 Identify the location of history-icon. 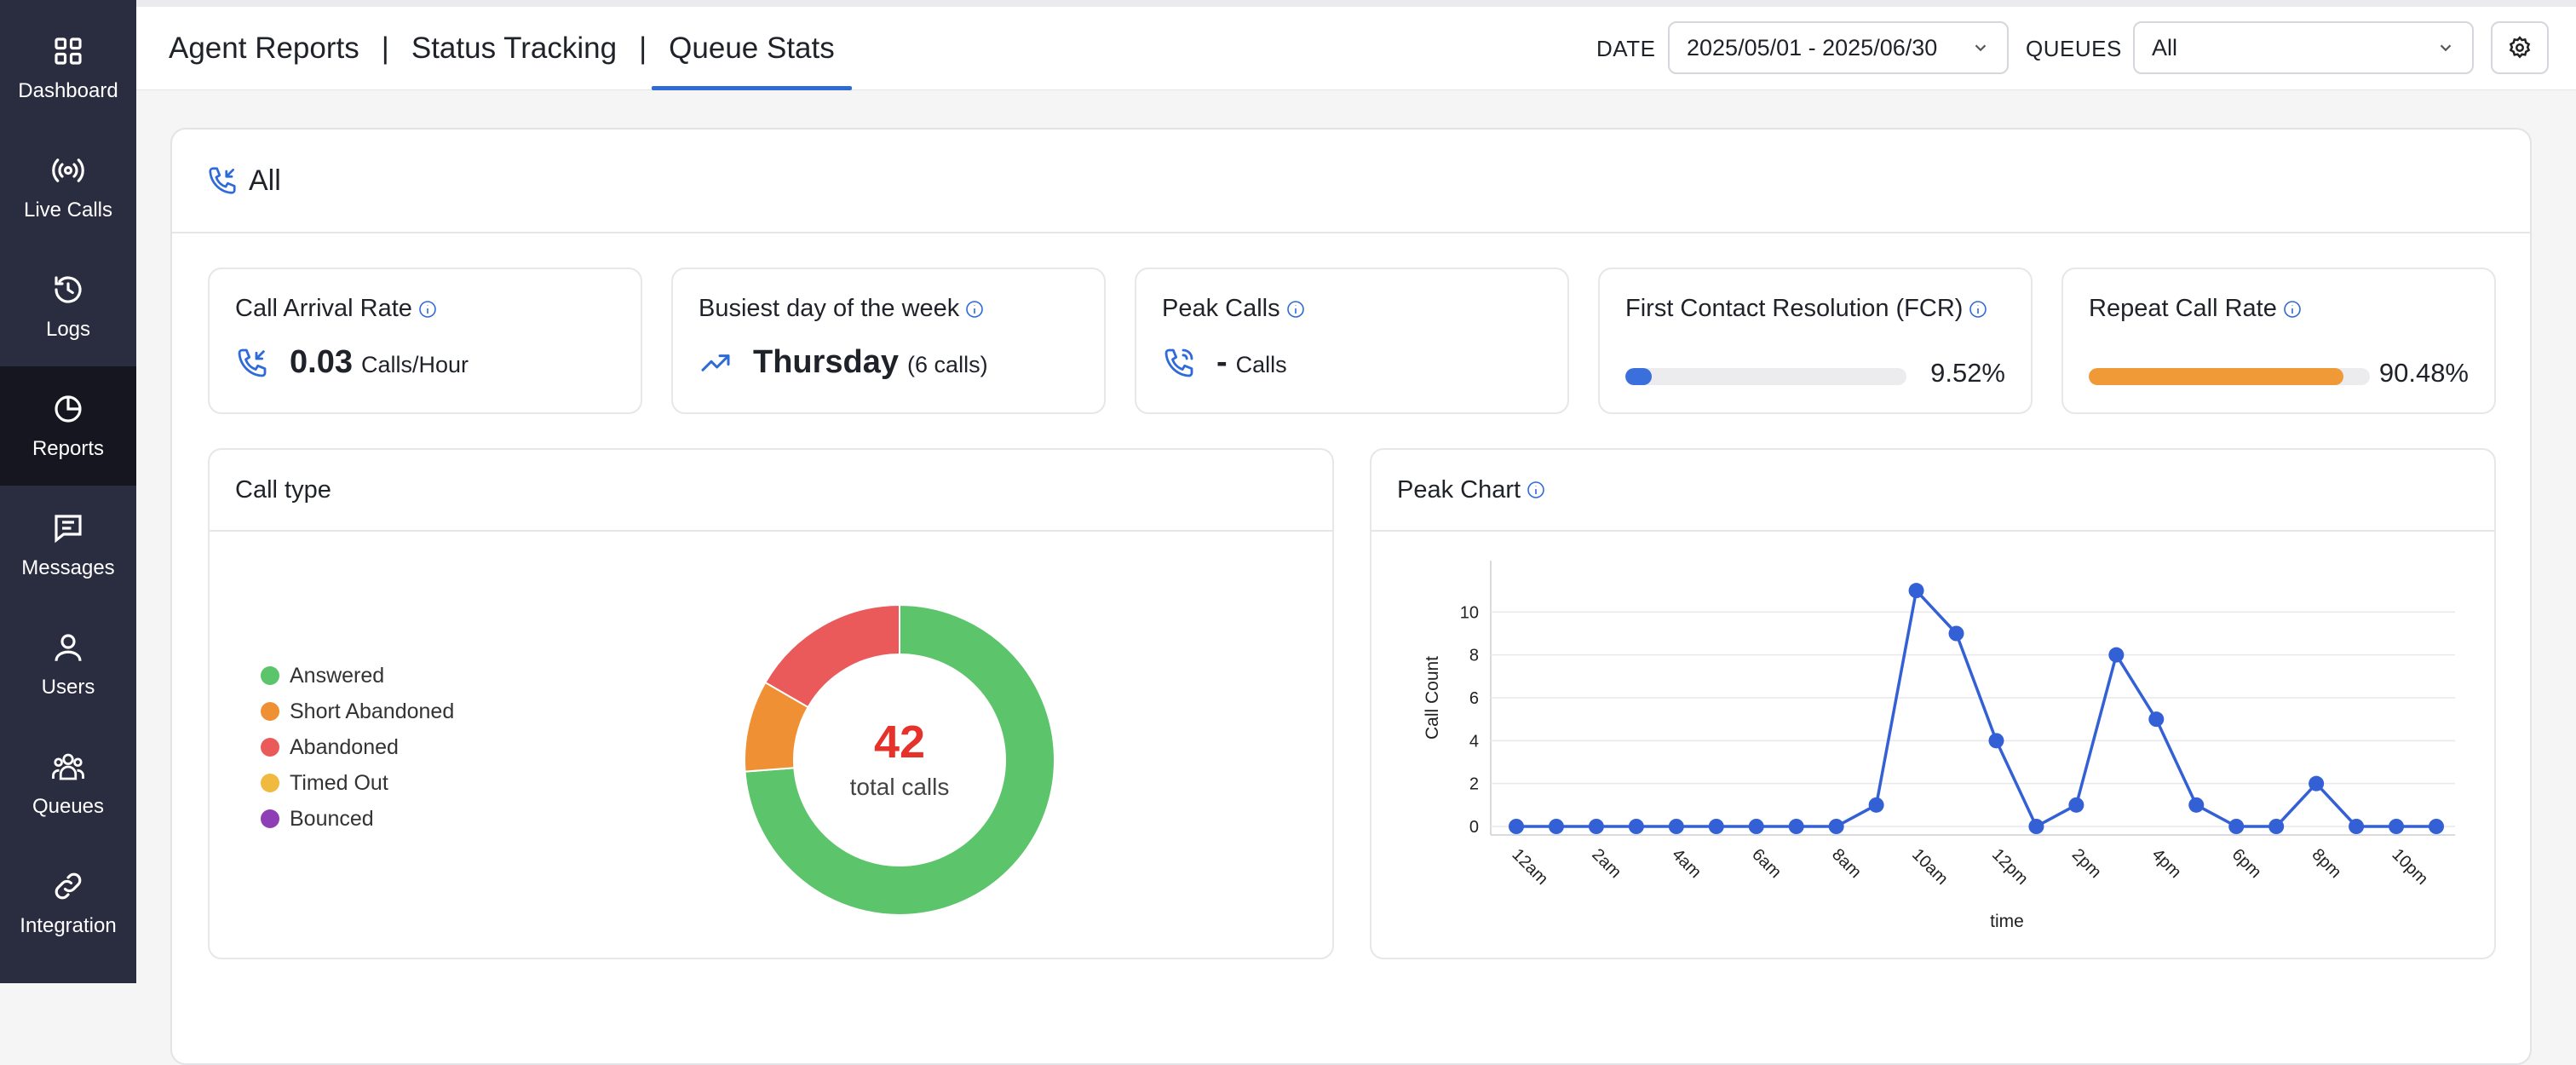
(68, 289).